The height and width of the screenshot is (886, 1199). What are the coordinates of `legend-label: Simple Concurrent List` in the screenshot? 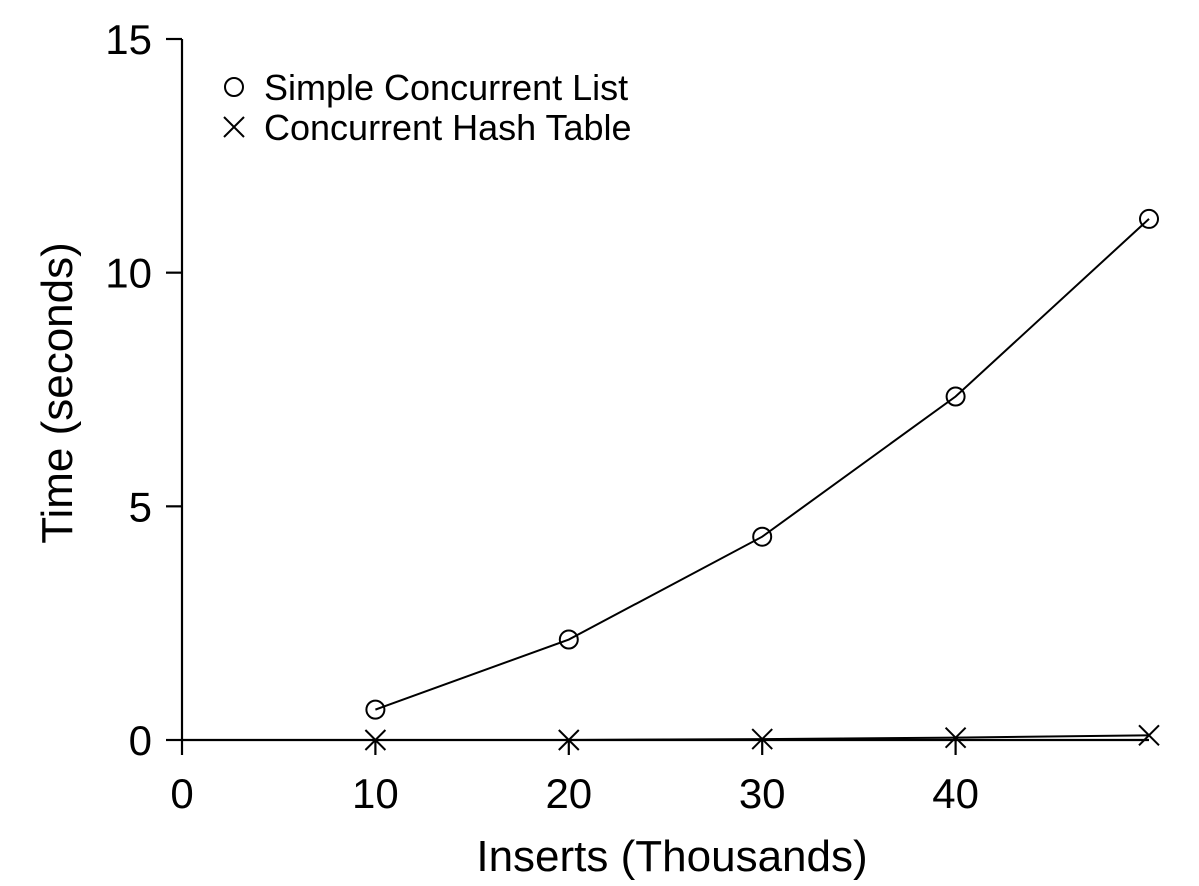 It's located at (446, 87).